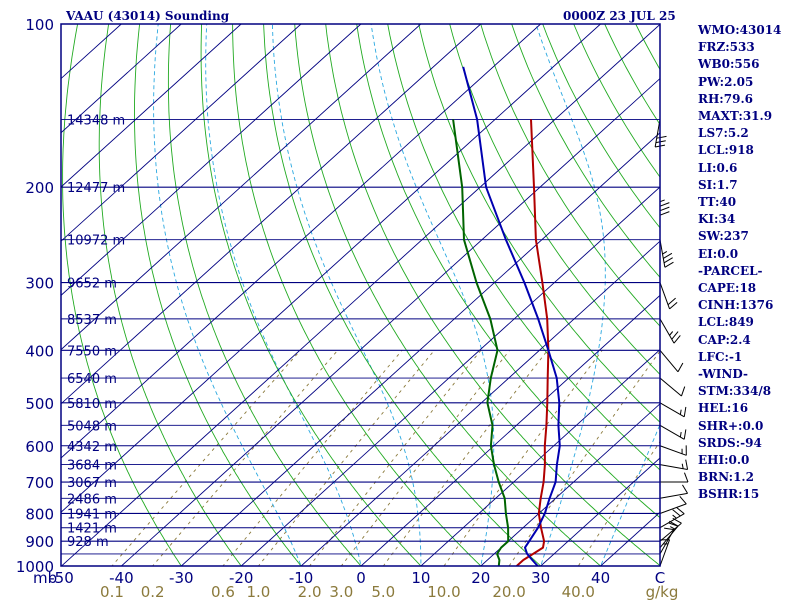  What do you see at coordinates (729, 494) in the screenshot?
I see `sounding-index: BSHR:15` at bounding box center [729, 494].